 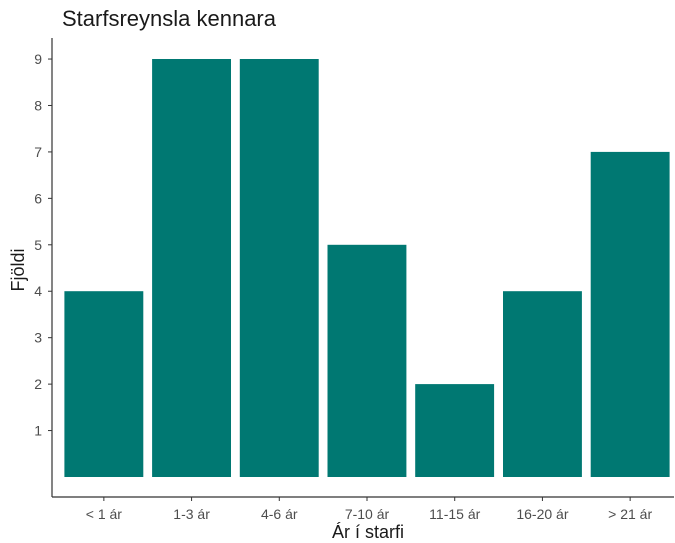 What do you see at coordinates (367, 514) in the screenshot?
I see `x-tick-label: 7-10 ár` at bounding box center [367, 514].